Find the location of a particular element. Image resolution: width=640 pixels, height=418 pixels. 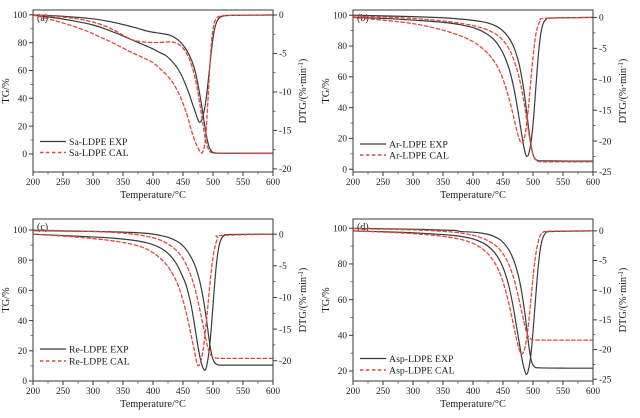

legend-item: Asp-LDPE EXP is located at coordinates (407, 359).